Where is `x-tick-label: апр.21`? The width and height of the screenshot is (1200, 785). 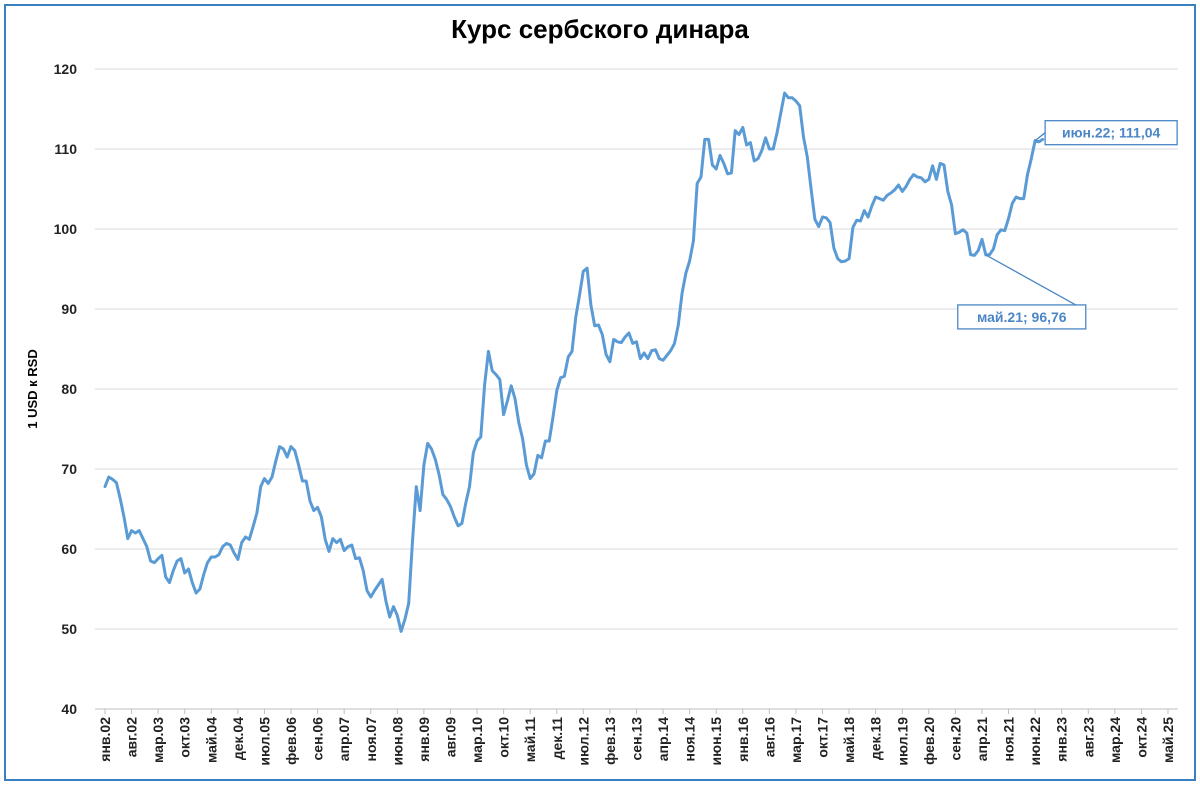
x-tick-label: апр.21 is located at coordinates (982, 739).